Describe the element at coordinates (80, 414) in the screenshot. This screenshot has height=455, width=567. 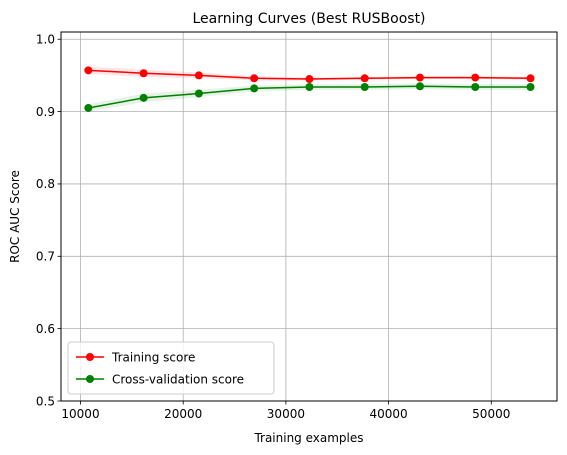
I see `x-tick-label: 10000` at that location.